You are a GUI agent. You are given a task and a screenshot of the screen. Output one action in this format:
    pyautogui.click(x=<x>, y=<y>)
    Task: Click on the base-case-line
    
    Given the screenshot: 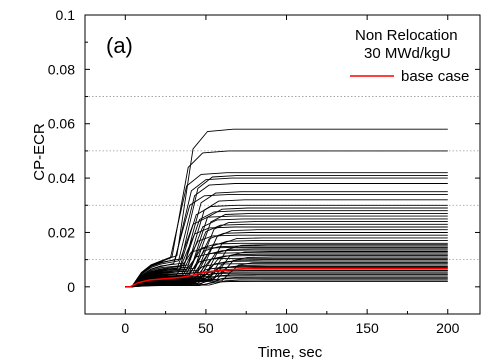 What is the action you would take?
    pyautogui.click(x=286, y=277)
    